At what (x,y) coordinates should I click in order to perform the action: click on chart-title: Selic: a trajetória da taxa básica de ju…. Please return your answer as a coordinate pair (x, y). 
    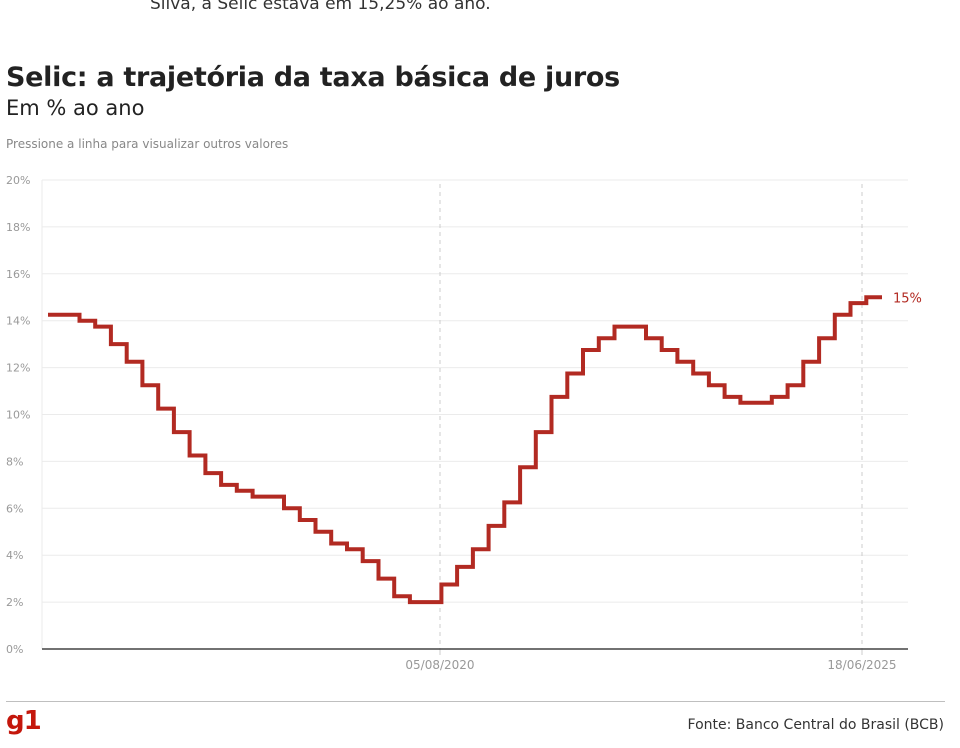
    Looking at the image, I should click on (313, 77).